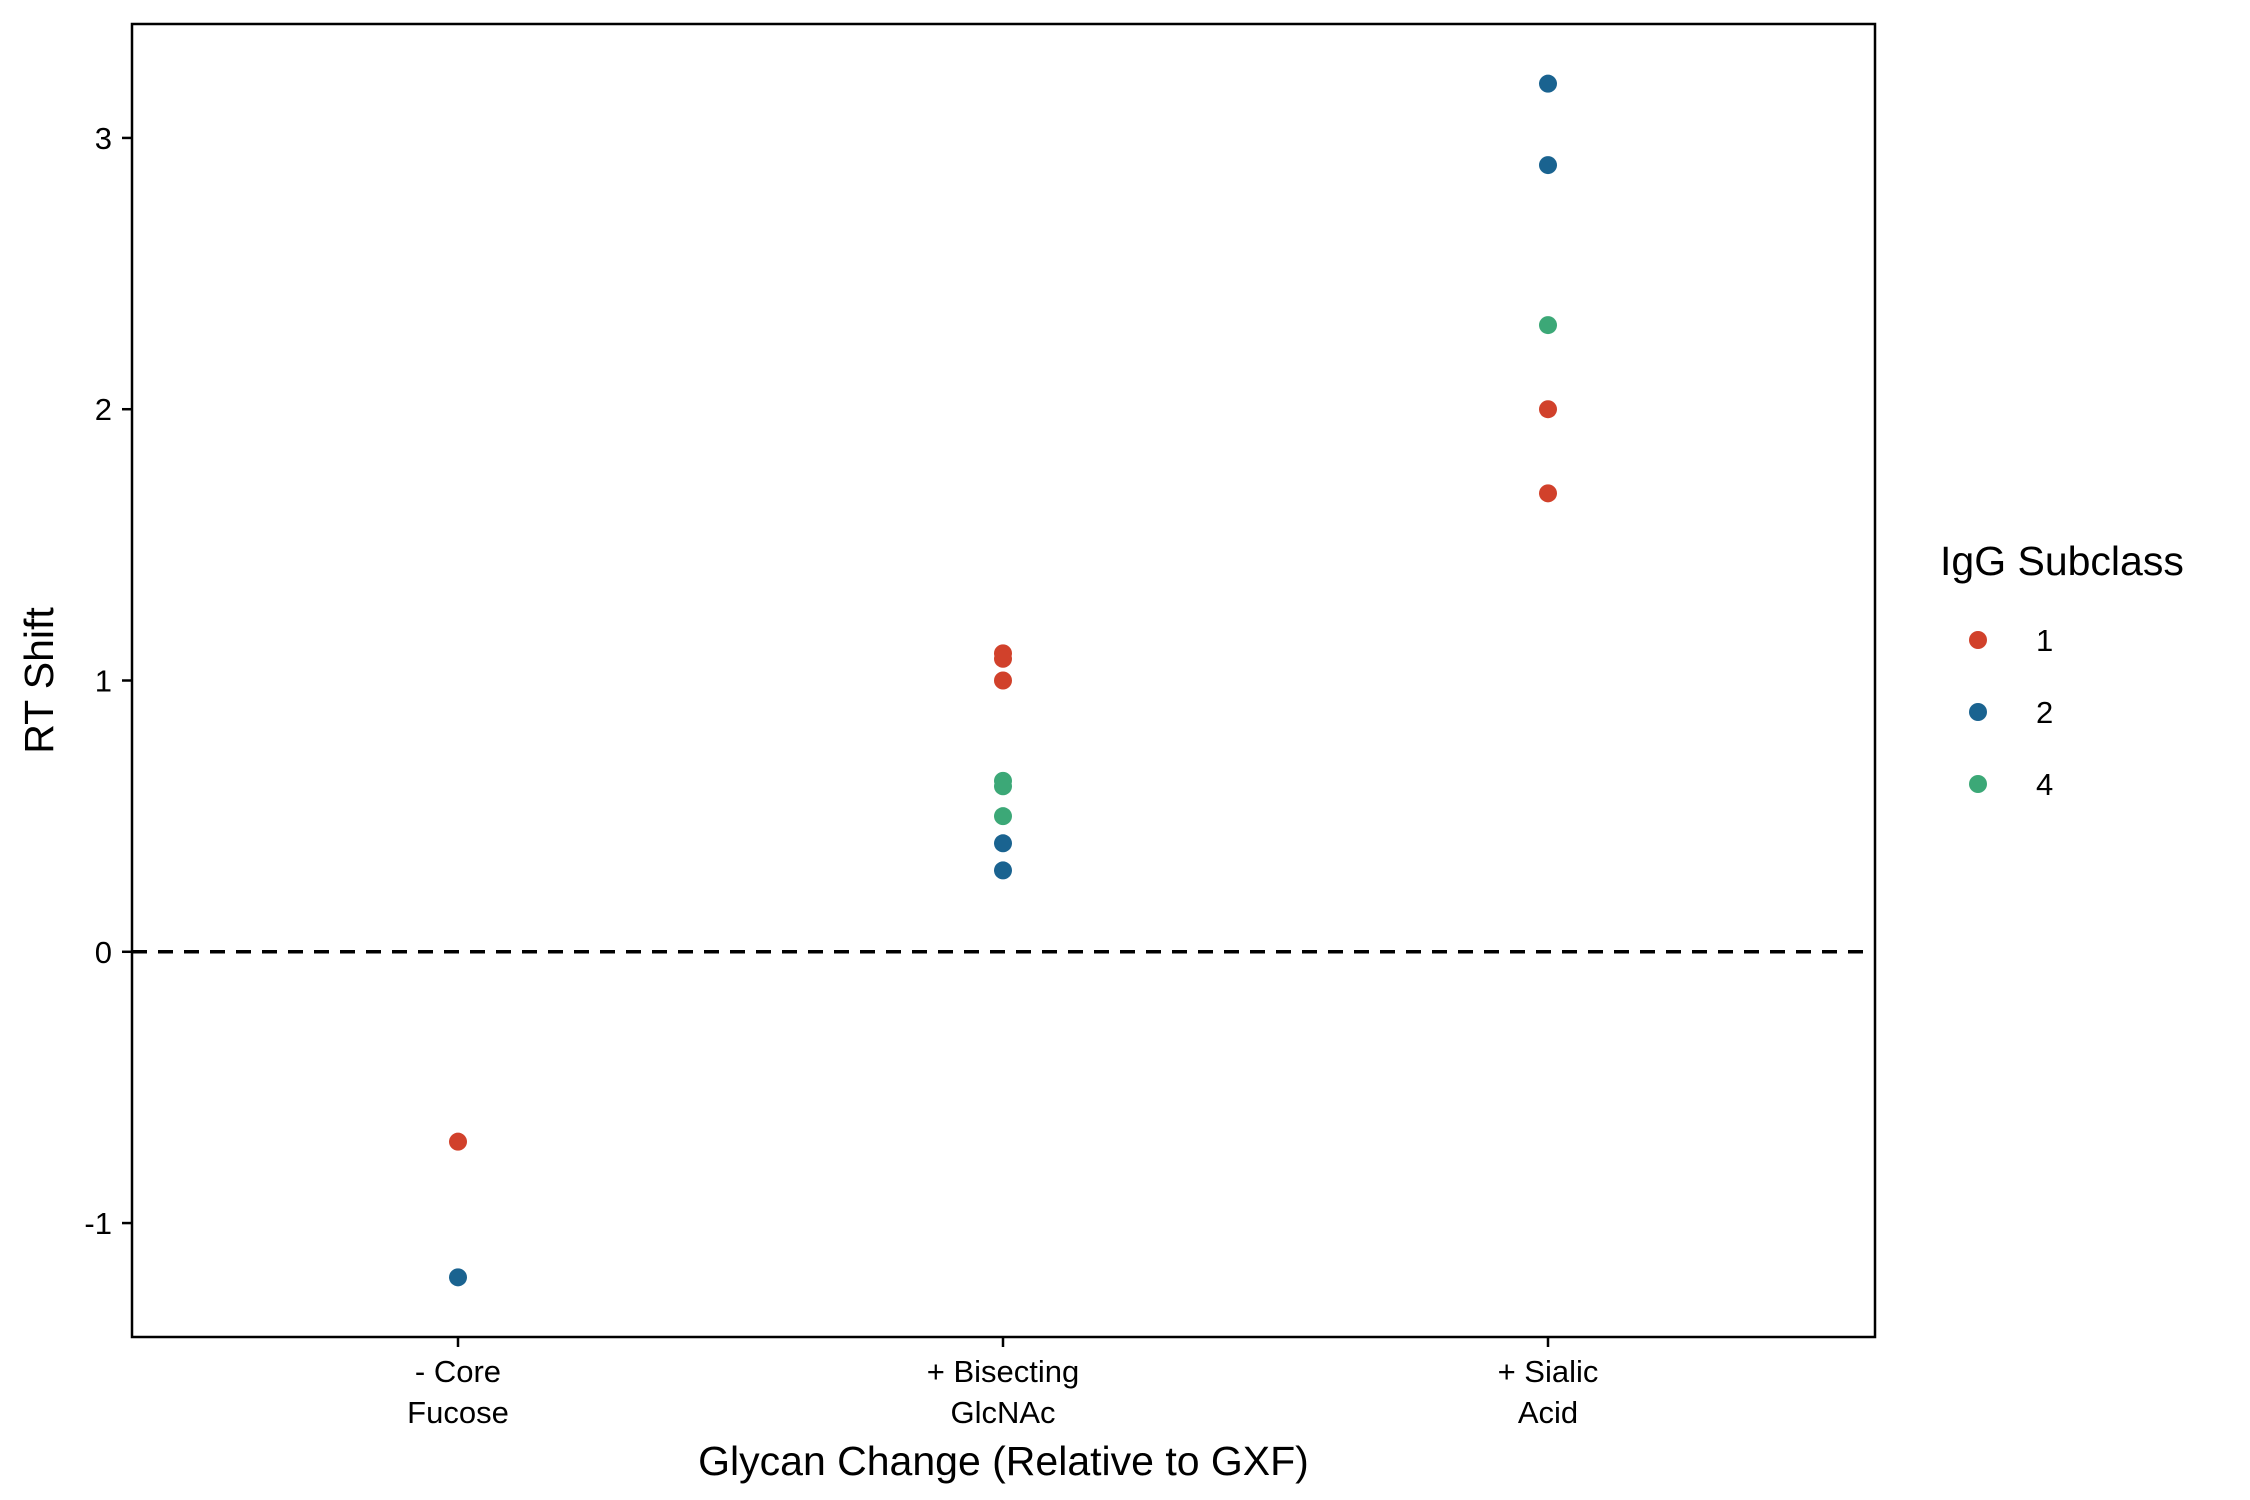 Image resolution: width=2250 pixels, height=1500 pixels. Describe the element at coordinates (1548, 1392) in the screenshot. I see `x-tick-label: + Sialic Acid` at that location.